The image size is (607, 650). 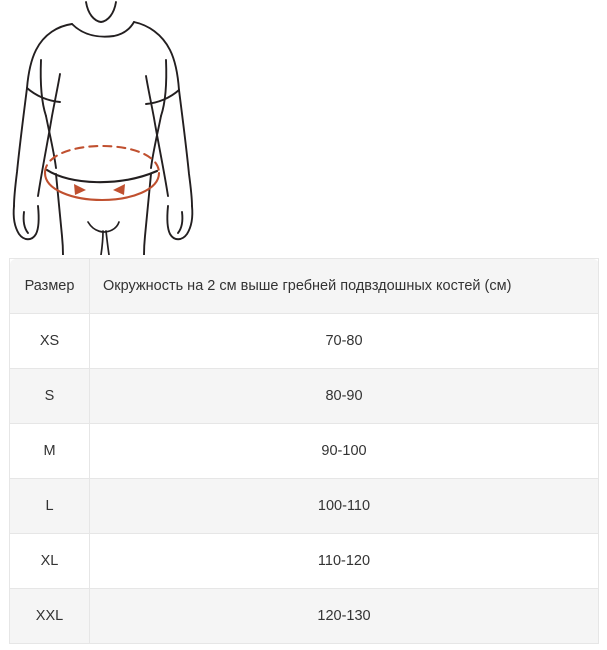 I want to click on table-row: XL 110-120, so click(x=304, y=561).